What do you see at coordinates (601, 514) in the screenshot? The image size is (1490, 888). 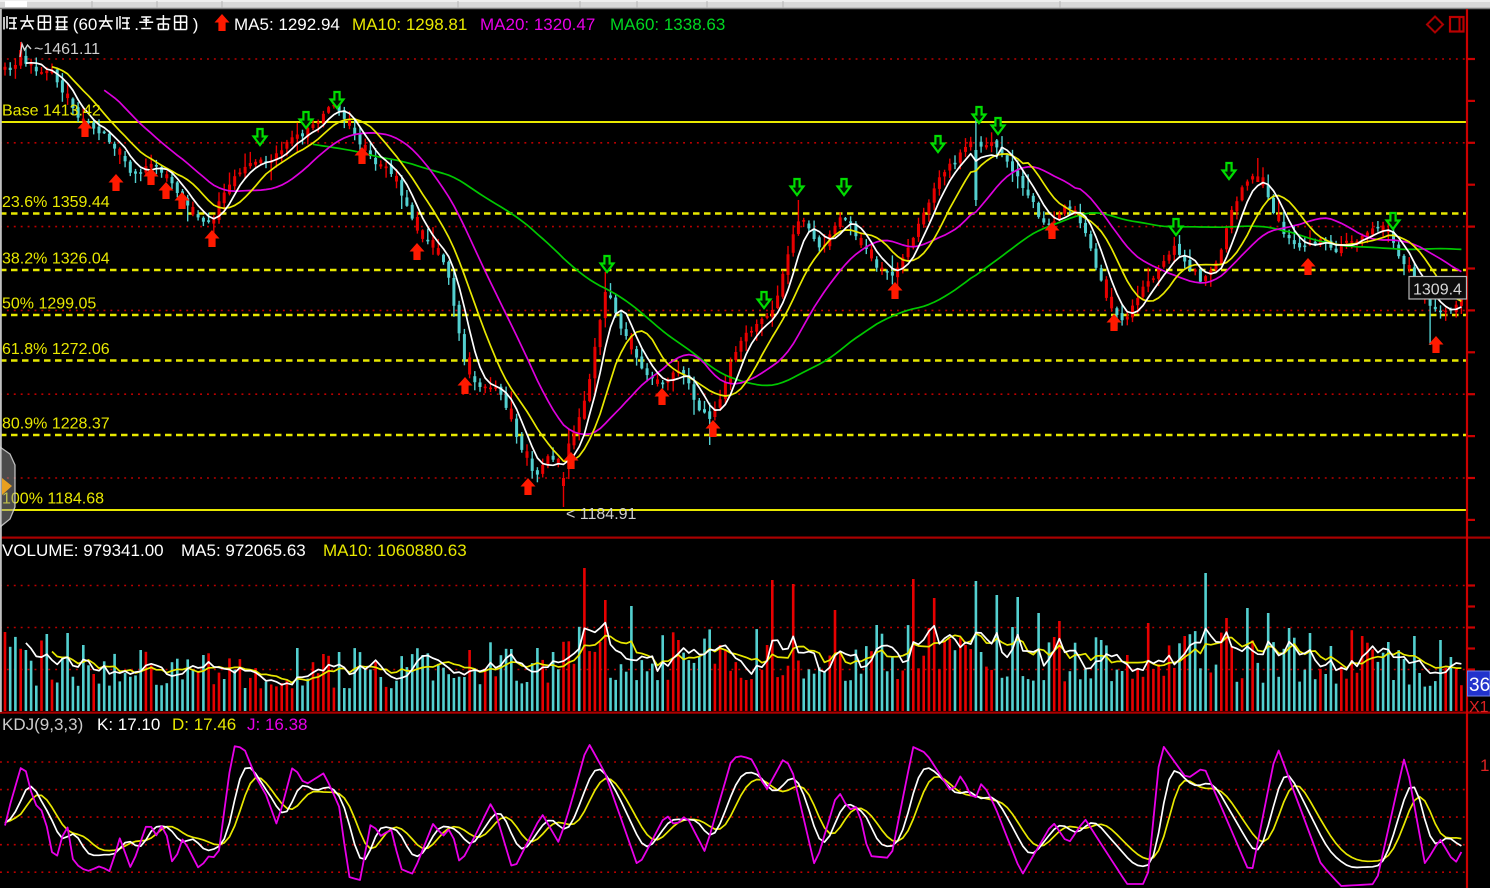 I see `svg-text: < 1184.91` at bounding box center [601, 514].